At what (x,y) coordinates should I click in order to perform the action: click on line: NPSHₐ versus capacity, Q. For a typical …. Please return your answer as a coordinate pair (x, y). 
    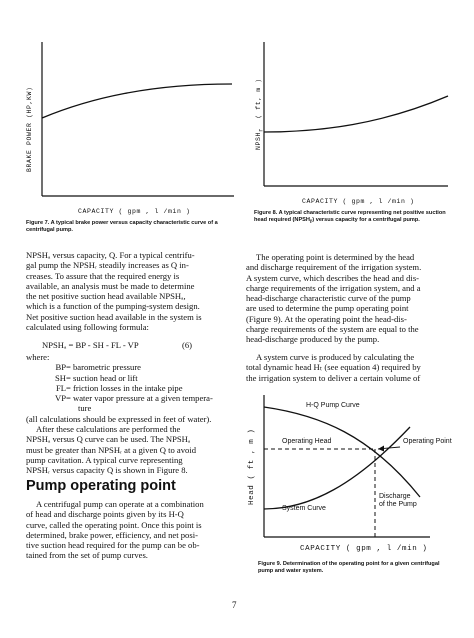
    Looking at the image, I should click on (110, 255).